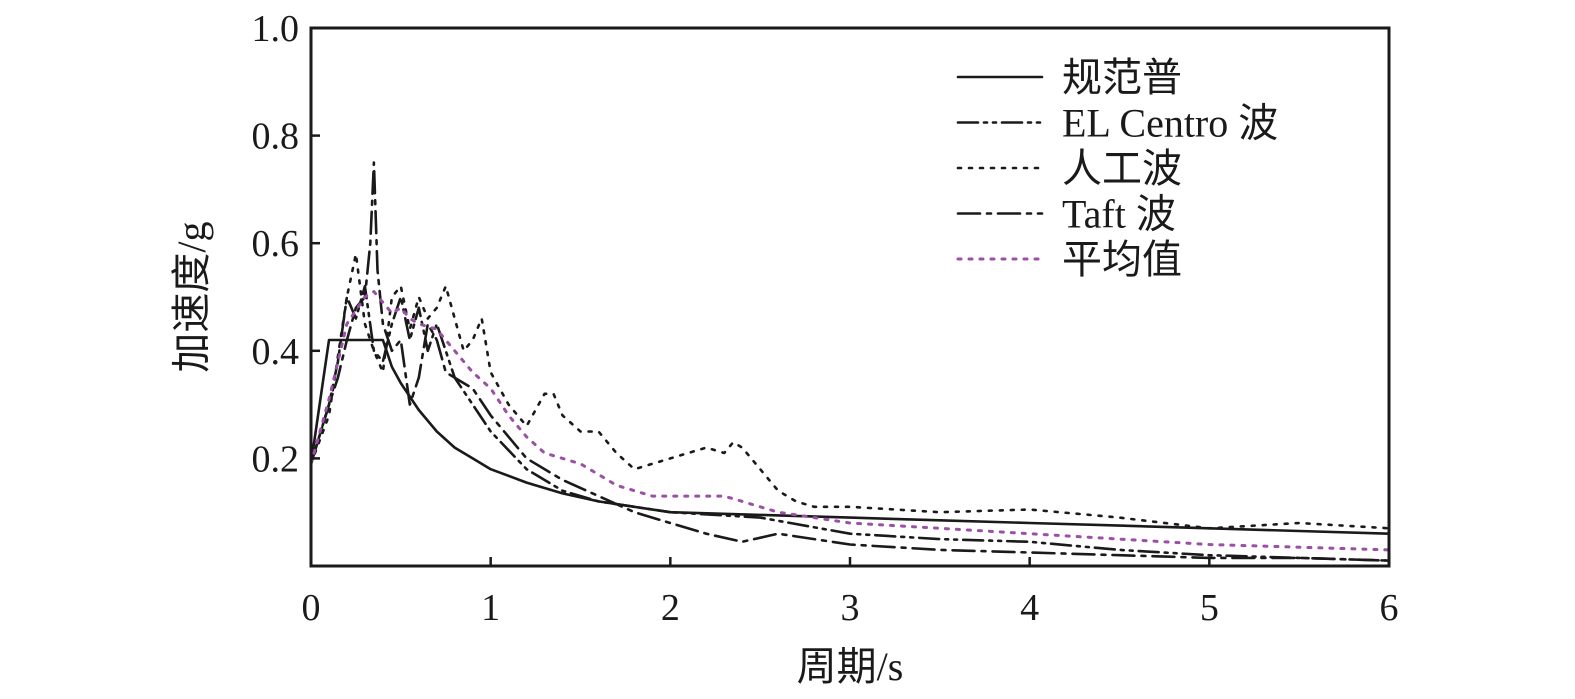 The height and width of the screenshot is (699, 1575). I want to click on x-tick-label: 0, so click(311, 608).